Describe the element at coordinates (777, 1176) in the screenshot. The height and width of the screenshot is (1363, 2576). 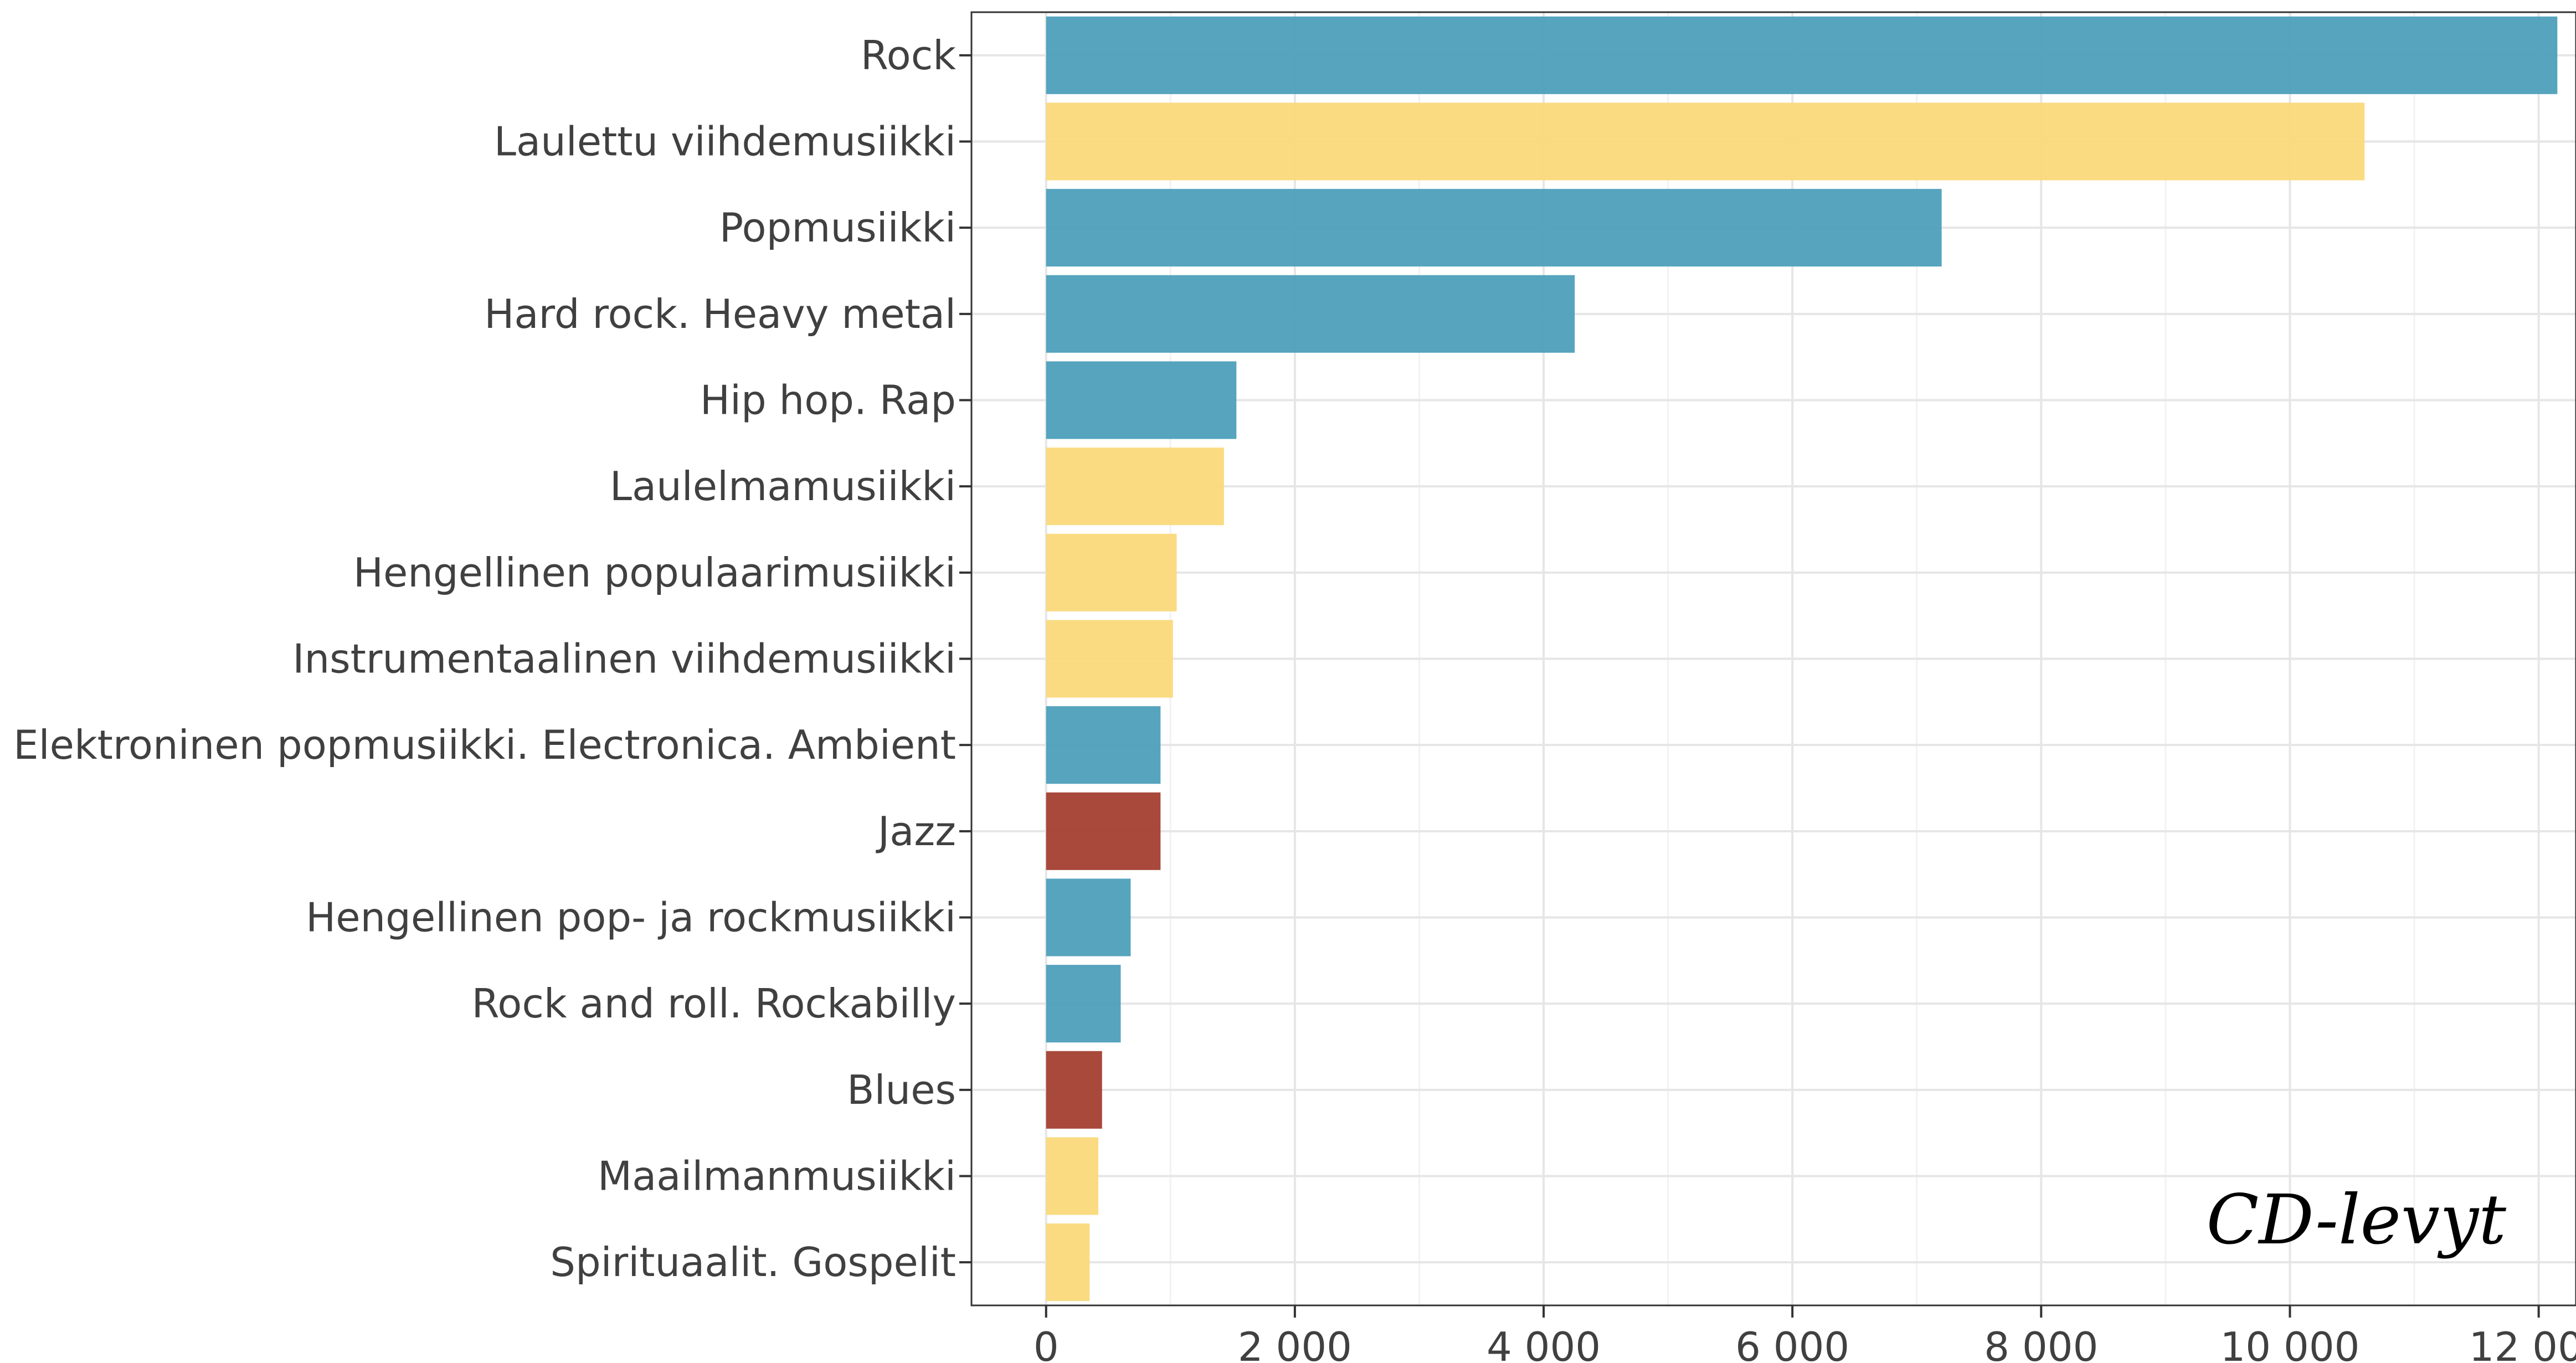
I see `y-tick-label: Maailmanmusiikki` at that location.